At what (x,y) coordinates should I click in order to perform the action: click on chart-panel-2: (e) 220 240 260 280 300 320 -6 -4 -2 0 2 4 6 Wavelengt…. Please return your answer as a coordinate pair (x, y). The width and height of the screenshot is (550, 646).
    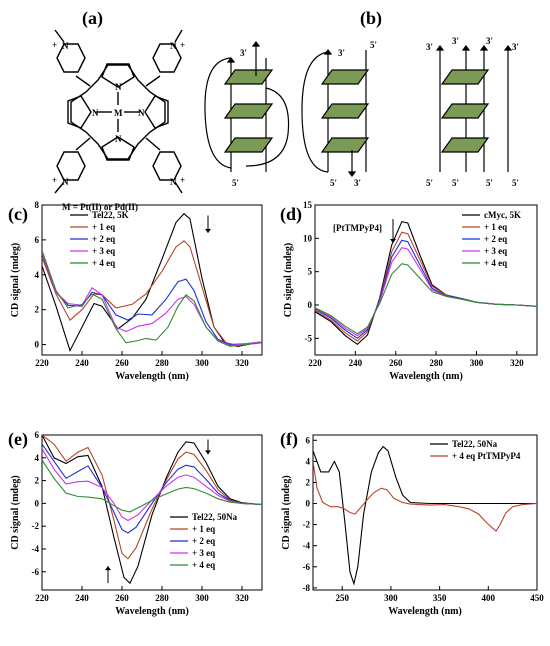
    Looking at the image, I should click on (135, 523).